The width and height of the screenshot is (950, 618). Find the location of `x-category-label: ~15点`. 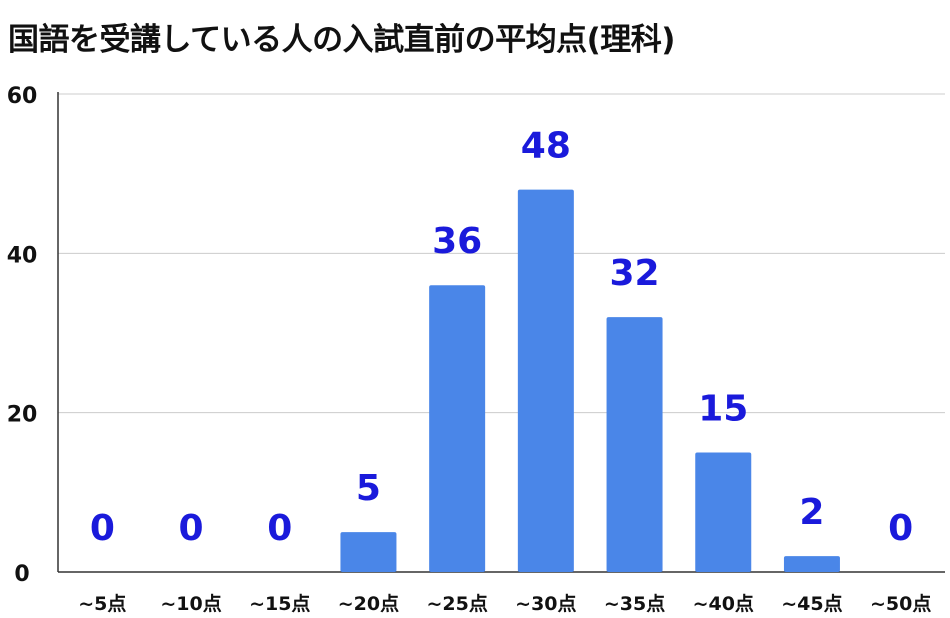

x-category-label: ~15点 is located at coordinates (279, 604).